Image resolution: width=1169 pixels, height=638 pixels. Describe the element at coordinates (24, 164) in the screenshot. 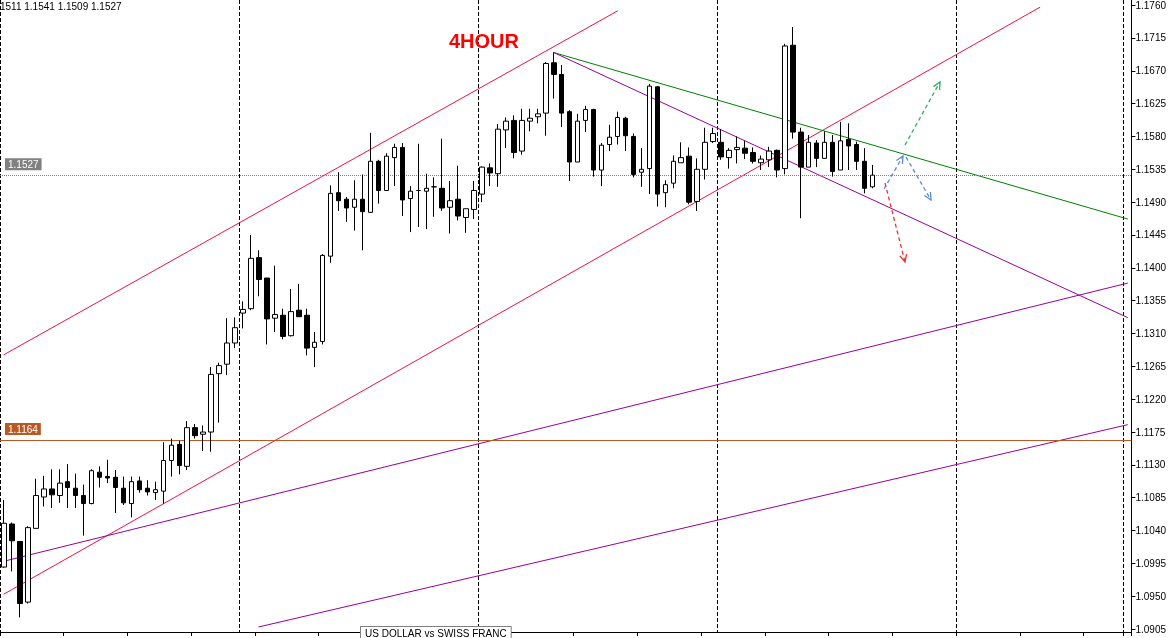

I see `ref-line-label: 1.1527` at that location.